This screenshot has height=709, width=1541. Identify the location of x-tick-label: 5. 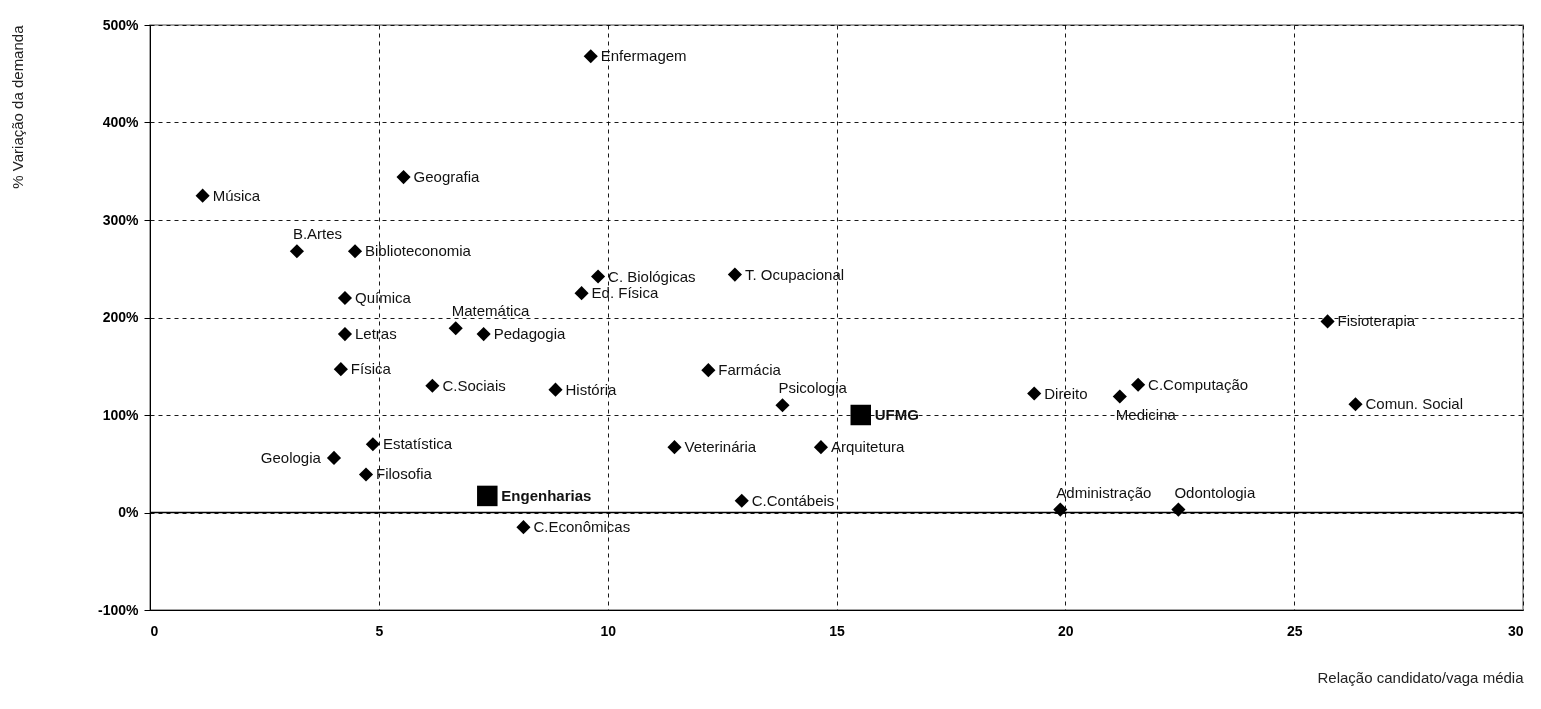
(379, 630).